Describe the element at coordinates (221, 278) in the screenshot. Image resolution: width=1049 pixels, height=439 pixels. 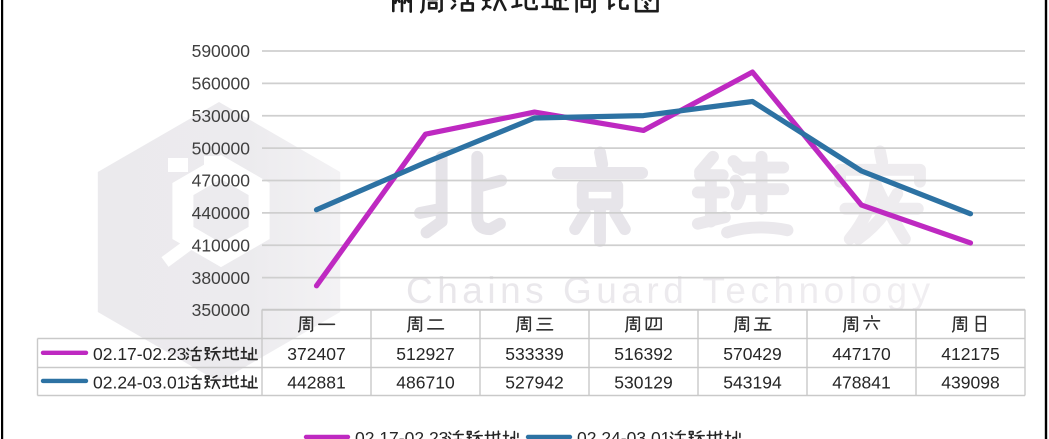
I see `svg-text: 380000` at that location.